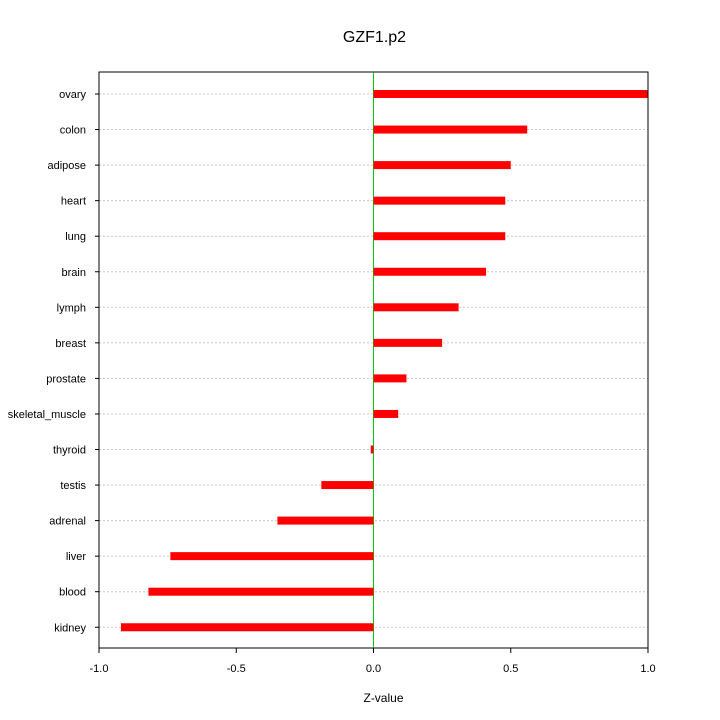  Describe the element at coordinates (73, 202) in the screenshot. I see `category-label-heart: heart` at that location.